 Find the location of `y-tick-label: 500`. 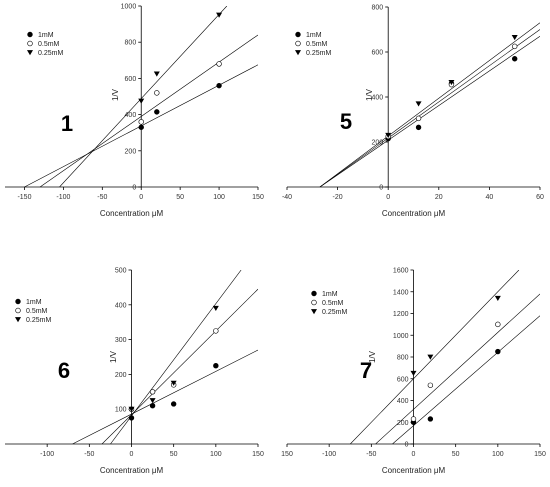

y-tick-label: 500 is located at coordinates (121, 271).